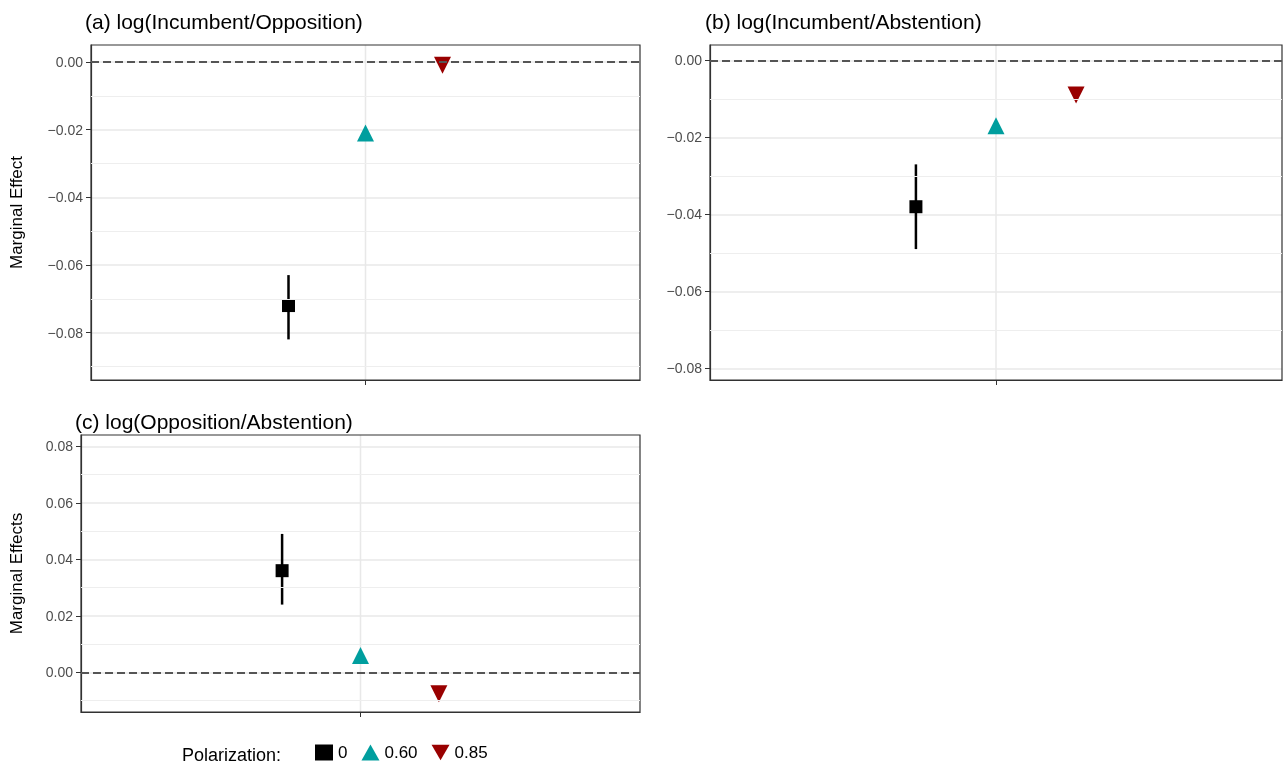  I want to click on y-axis-title: Marginal Effects, so click(16, 573).